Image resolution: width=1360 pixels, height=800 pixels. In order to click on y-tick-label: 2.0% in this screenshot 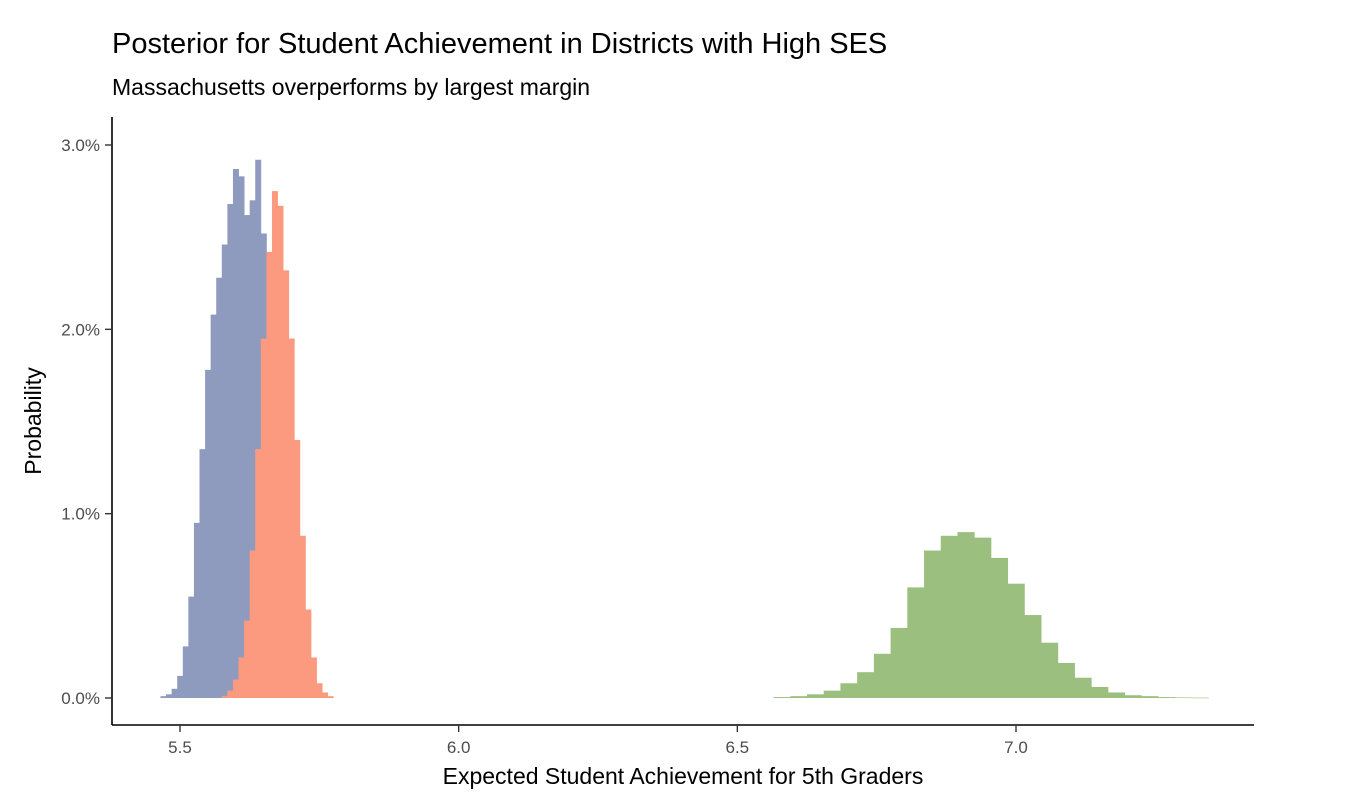, I will do `click(80, 329)`.